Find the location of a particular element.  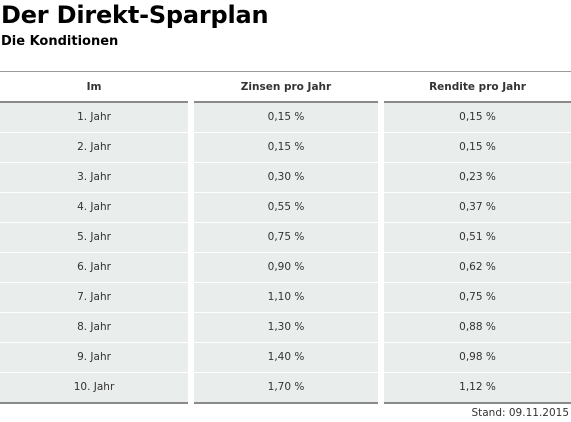

header-rule-year is located at coordinates (94, 102).